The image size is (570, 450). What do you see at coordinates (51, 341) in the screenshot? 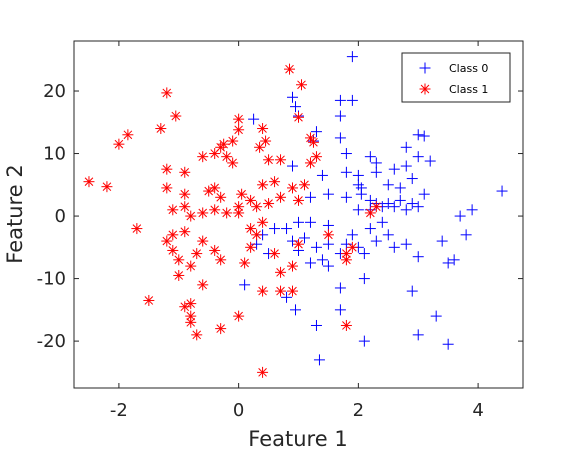
I see `y-tick-label: -20` at bounding box center [51, 341].